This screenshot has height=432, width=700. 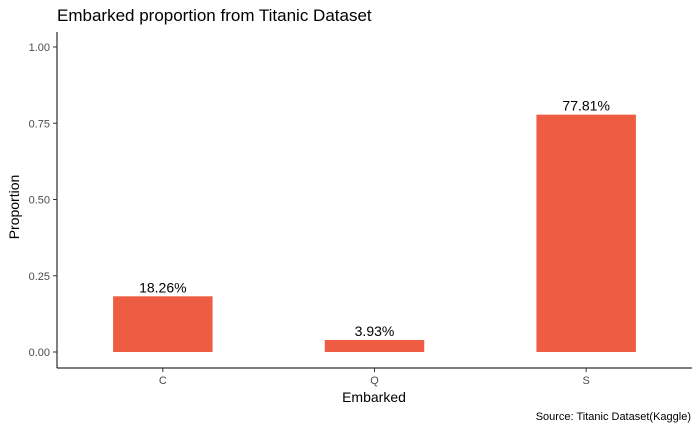 I want to click on x-tick-label: Q, so click(x=374, y=381).